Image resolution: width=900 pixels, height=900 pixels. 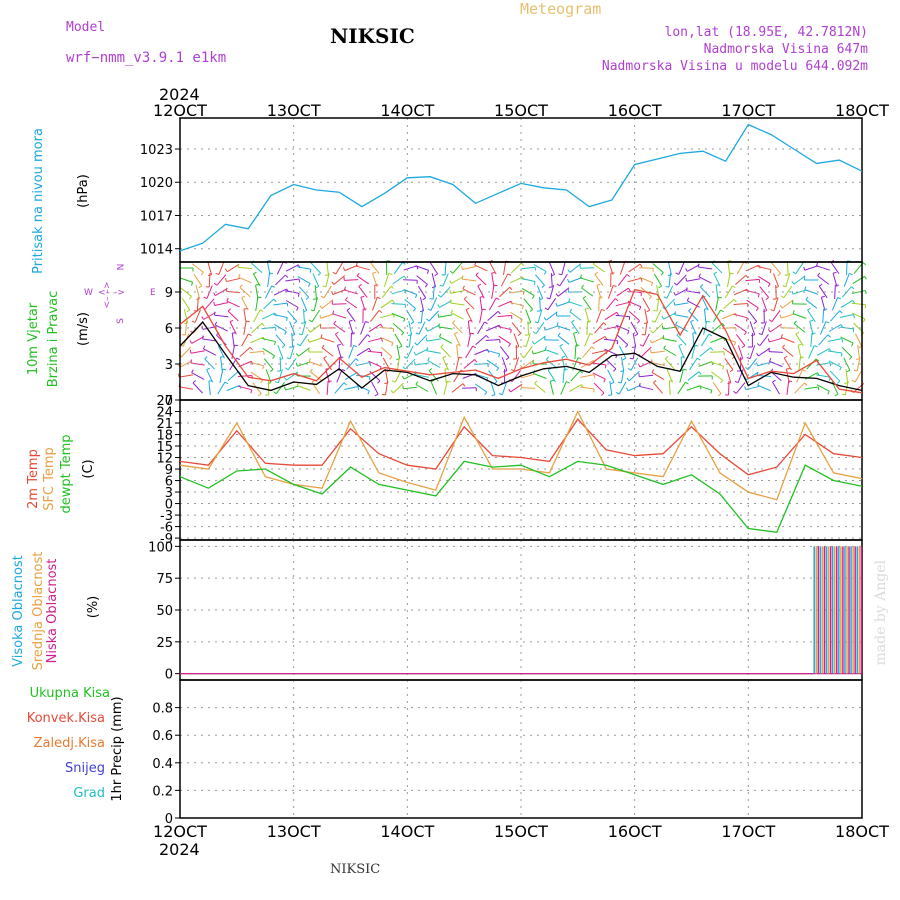 I want to click on x-tick-label-top: 18OCT, so click(x=862, y=110).